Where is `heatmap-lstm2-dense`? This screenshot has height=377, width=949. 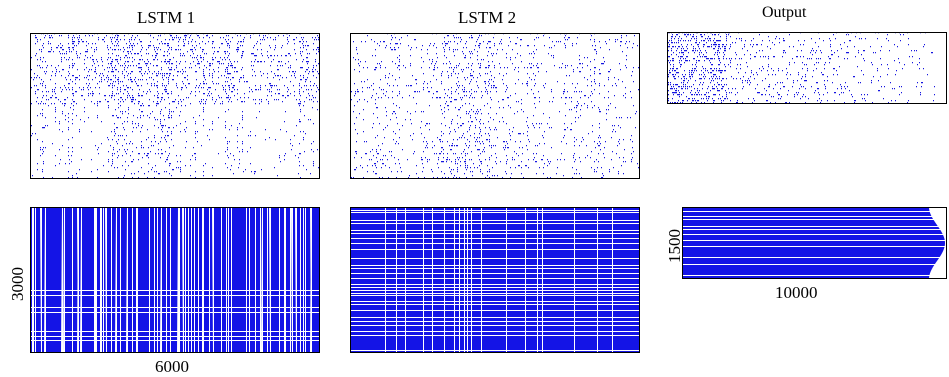 heatmap-lstm2-dense is located at coordinates (495, 280).